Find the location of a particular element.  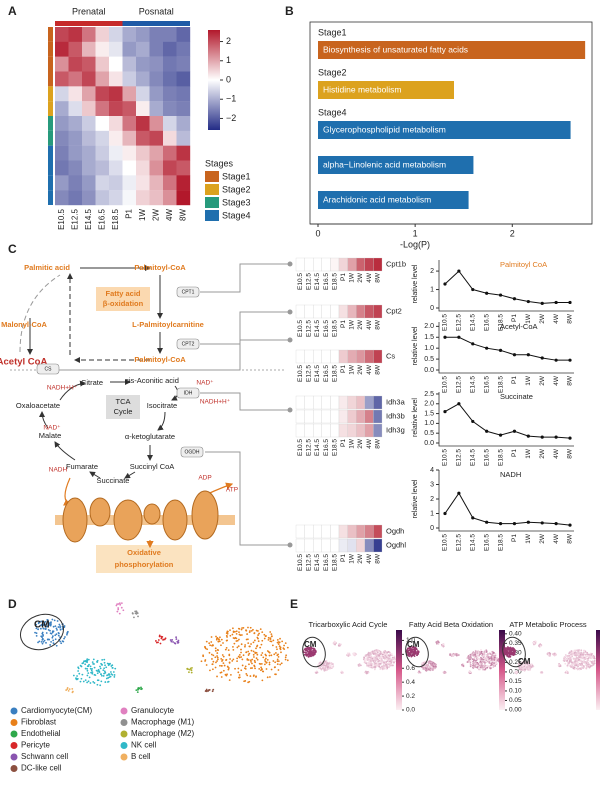

stage-sidebar is located at coordinates (50, 123).